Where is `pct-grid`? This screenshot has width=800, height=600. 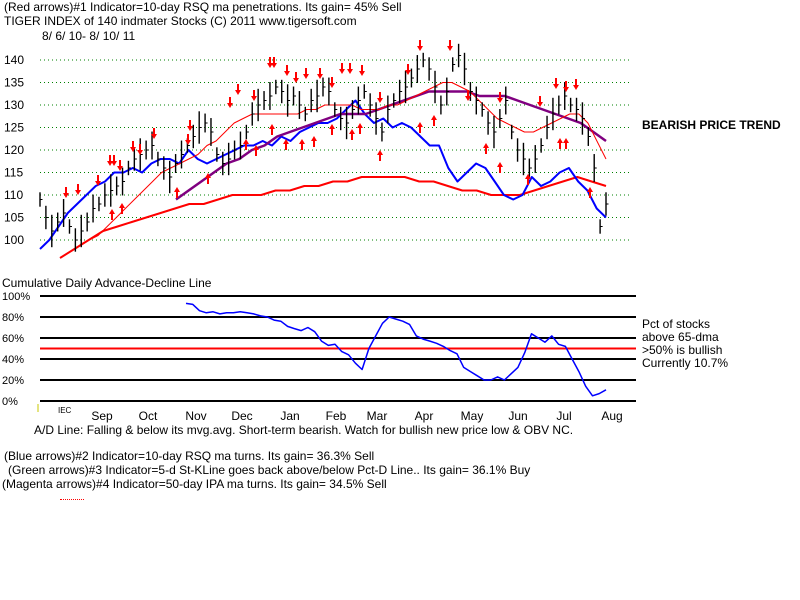 pct-grid is located at coordinates (338, 348).